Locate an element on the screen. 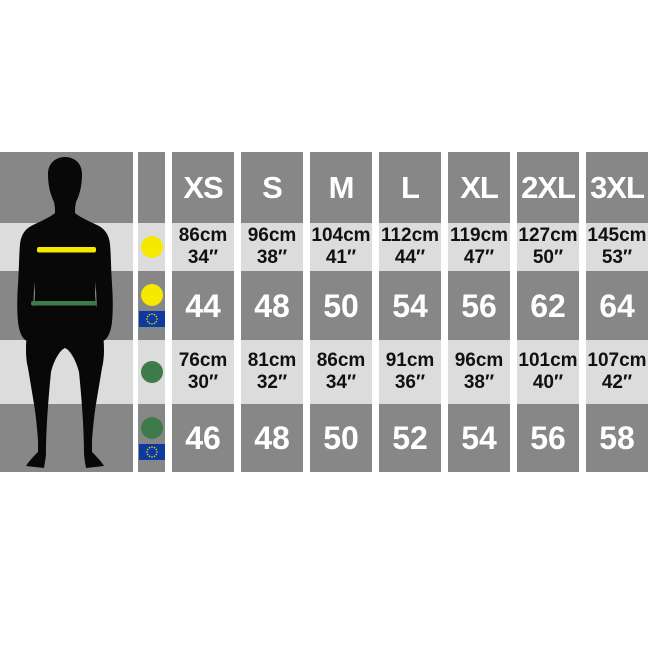 This screenshot has height=650, width=650. waist-eu-size: 52 is located at coordinates (410, 438).